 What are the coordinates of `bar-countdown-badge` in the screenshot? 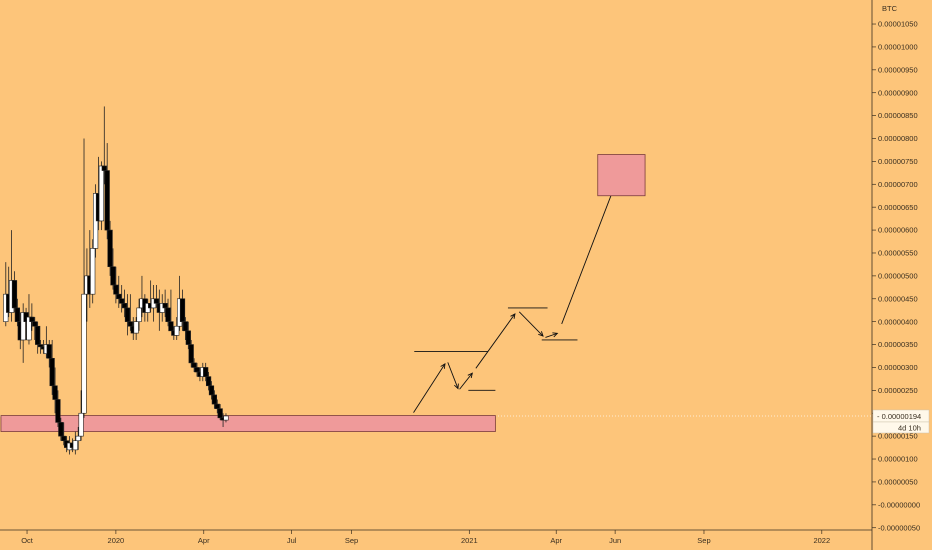 It's located at (901, 427).